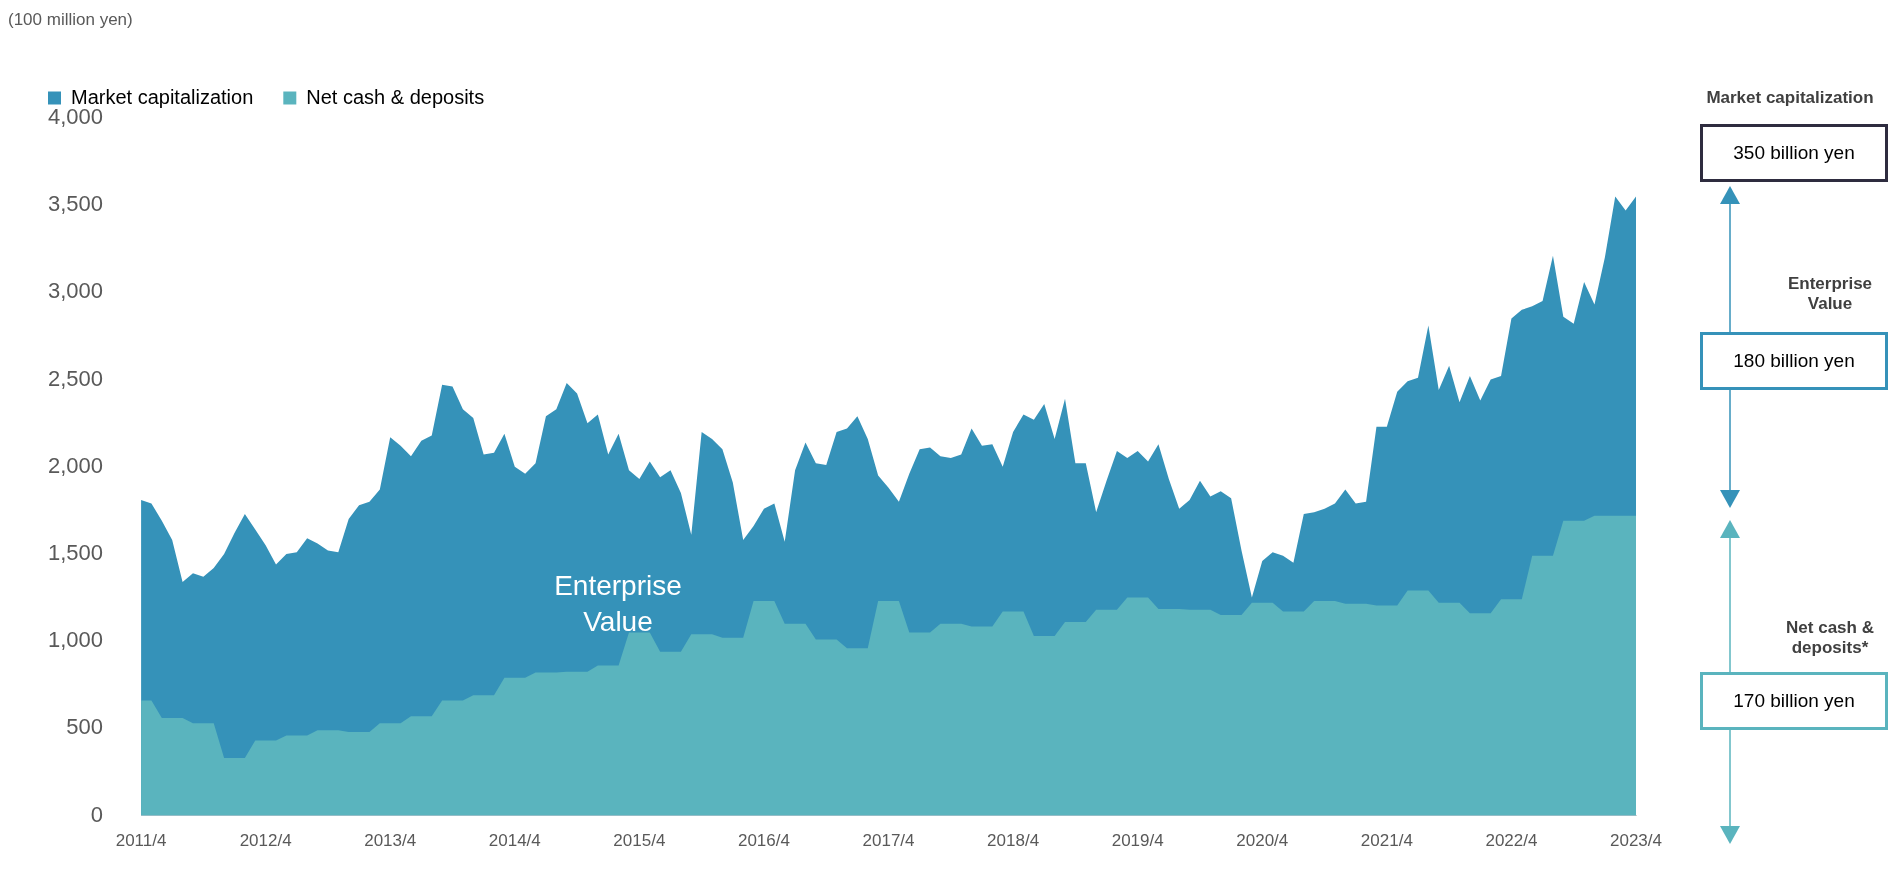 The width and height of the screenshot is (1899, 885). Describe the element at coordinates (70, 20) in the screenshot. I see `y-axis-title: (100 million yen)` at that location.